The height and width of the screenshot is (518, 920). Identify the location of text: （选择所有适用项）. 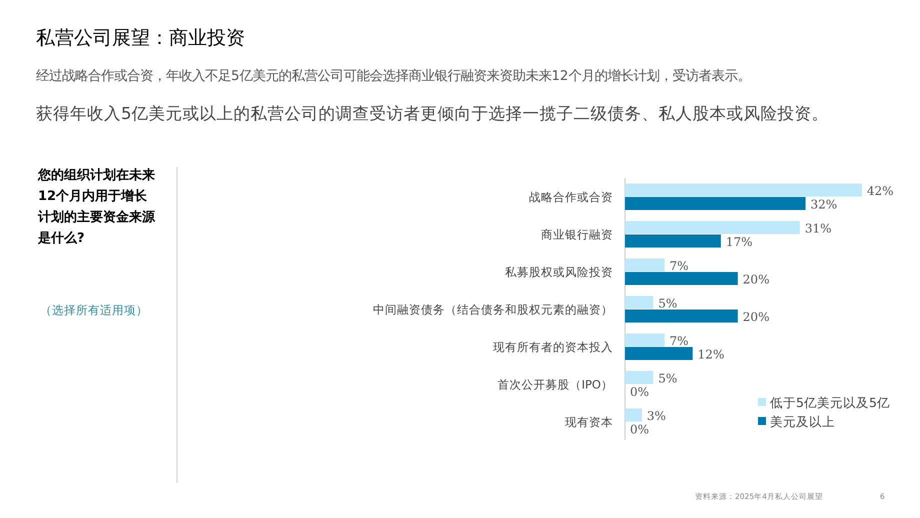
(94, 310).